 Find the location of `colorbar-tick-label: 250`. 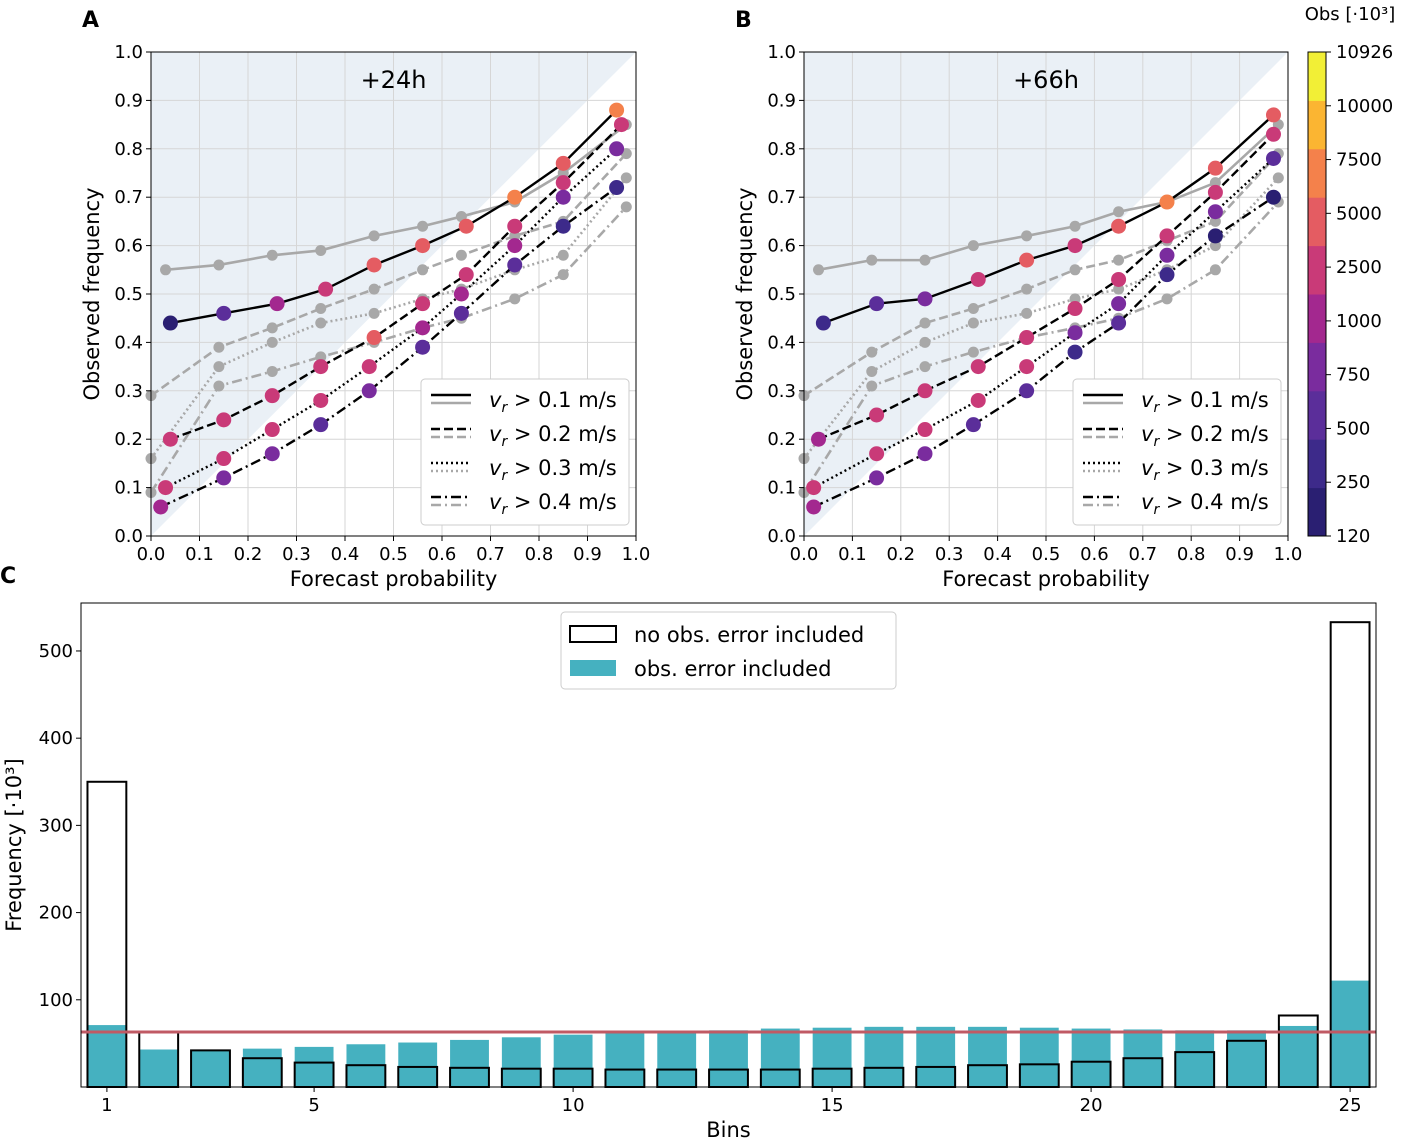

colorbar-tick-label: 250 is located at coordinates (1353, 482).